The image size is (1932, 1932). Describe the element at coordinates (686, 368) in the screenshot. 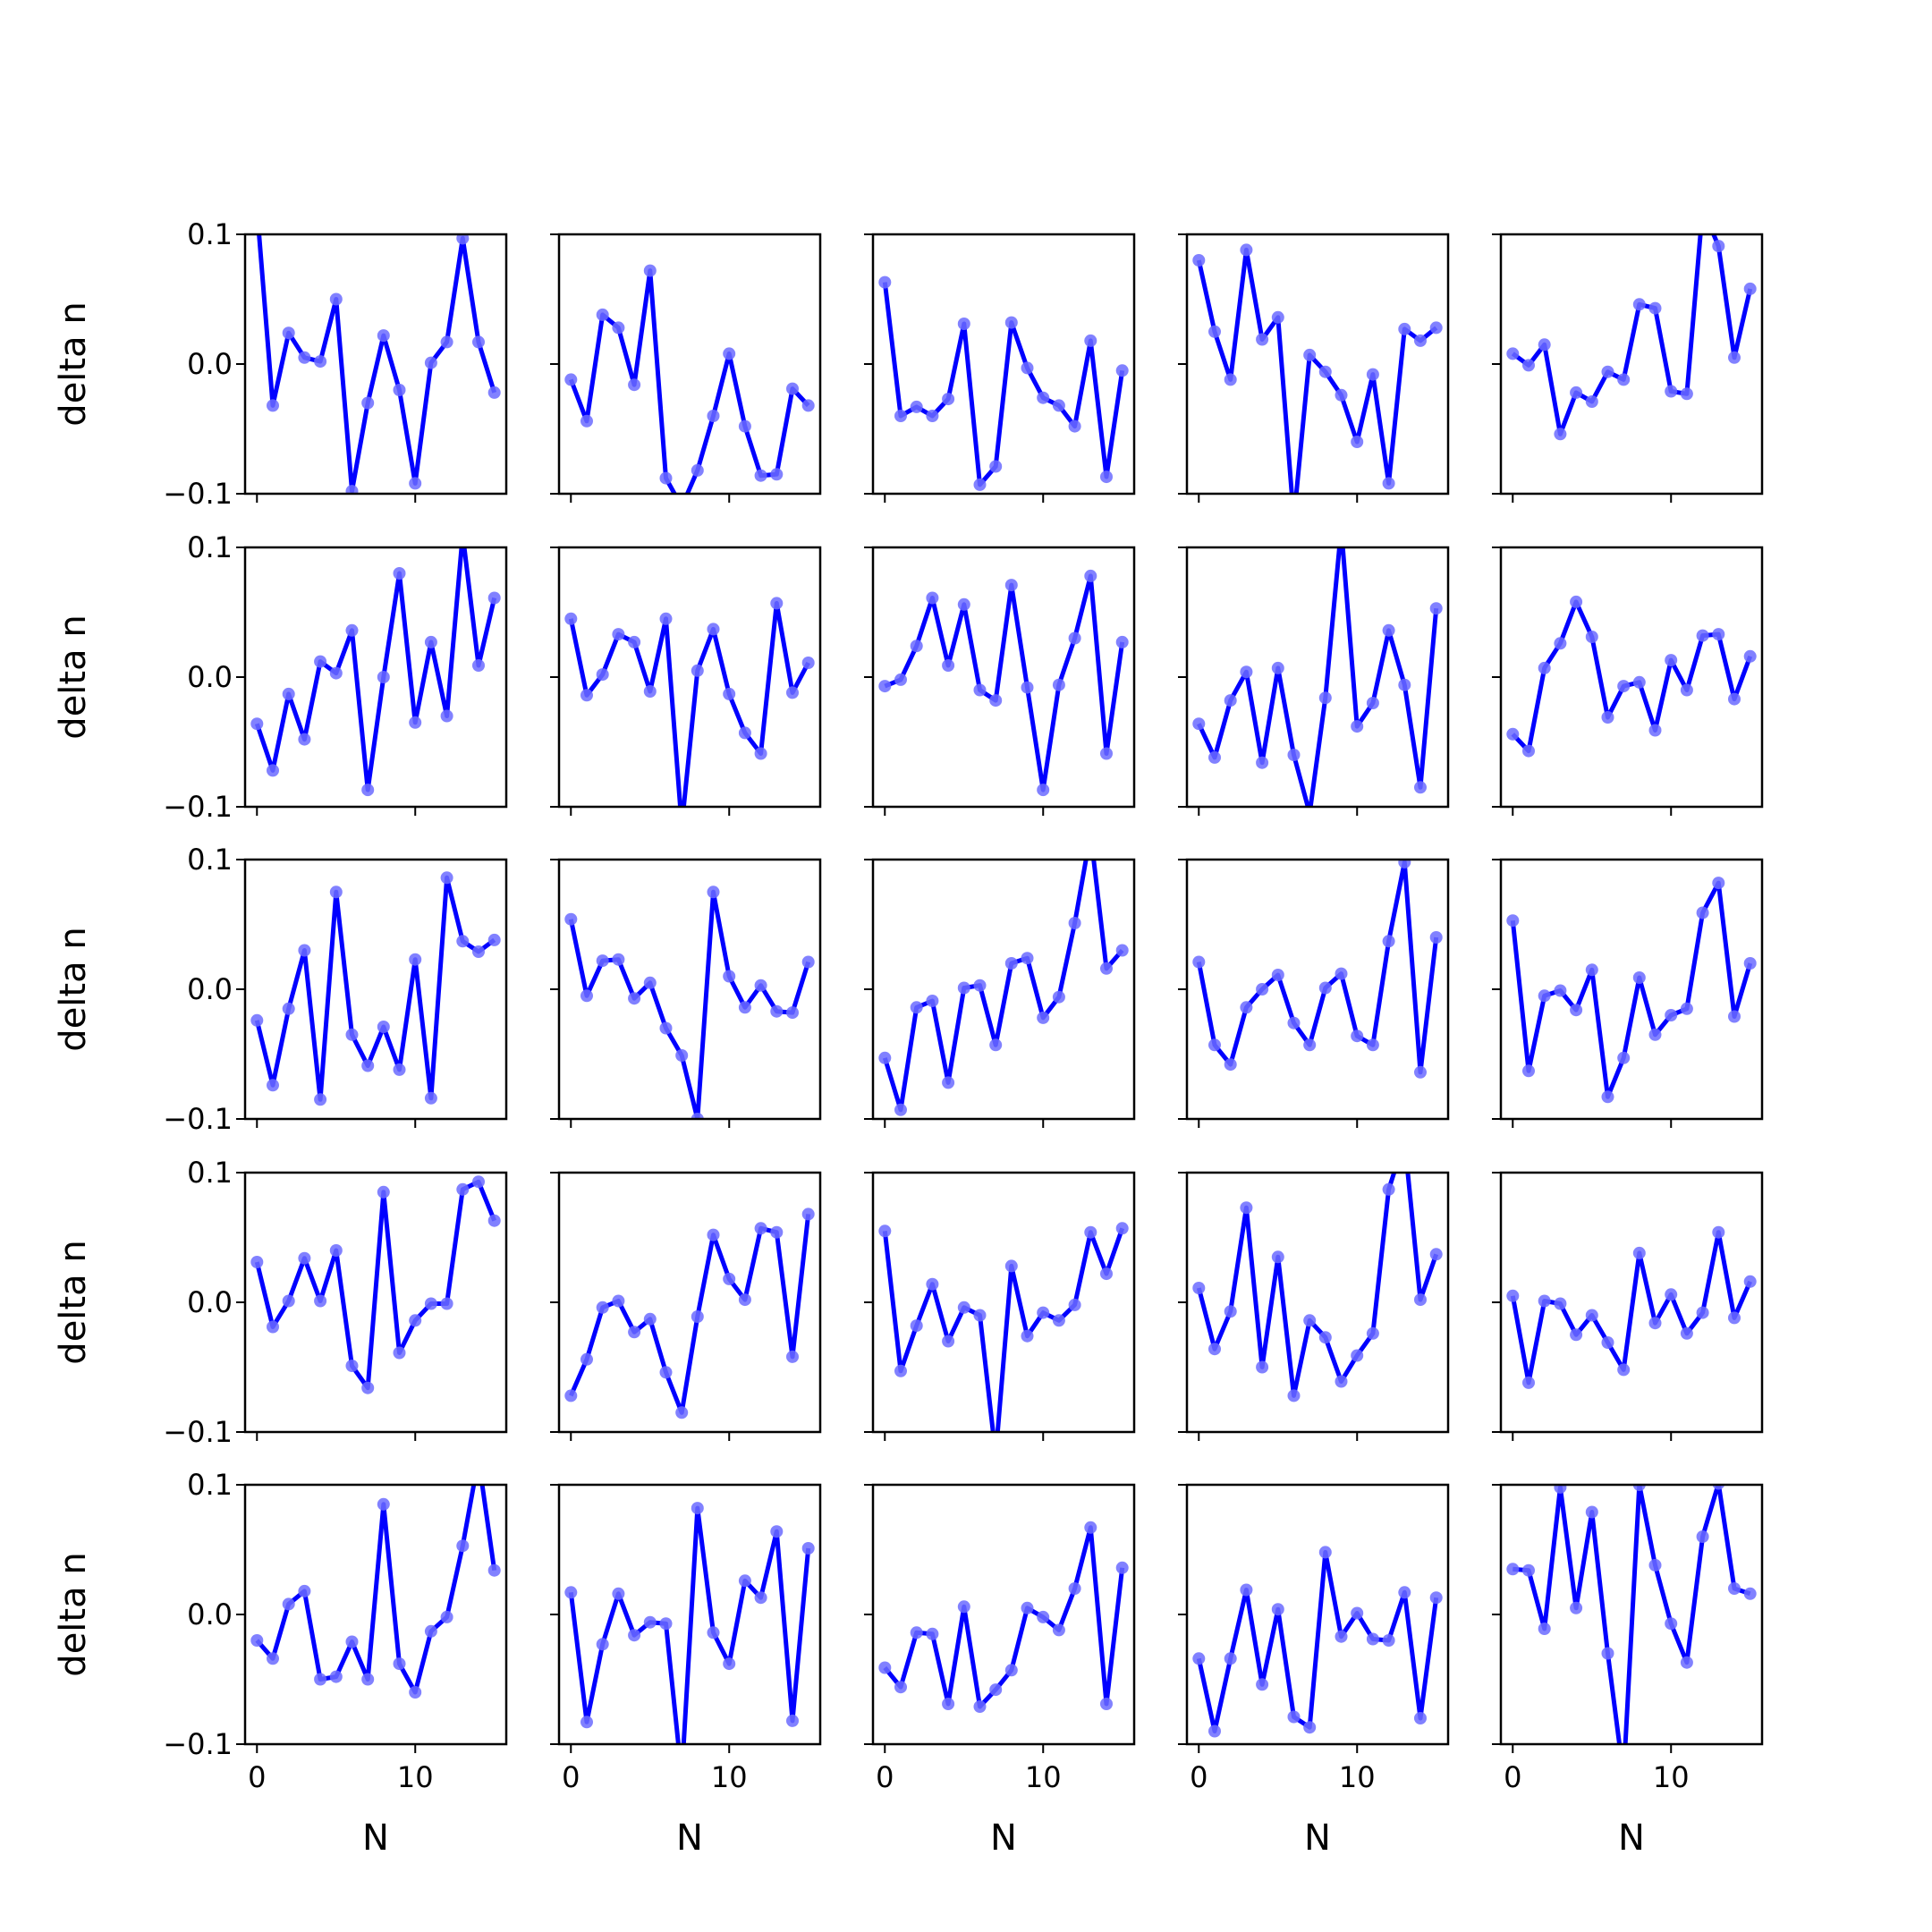

I see `subplot-r0-c1` at that location.